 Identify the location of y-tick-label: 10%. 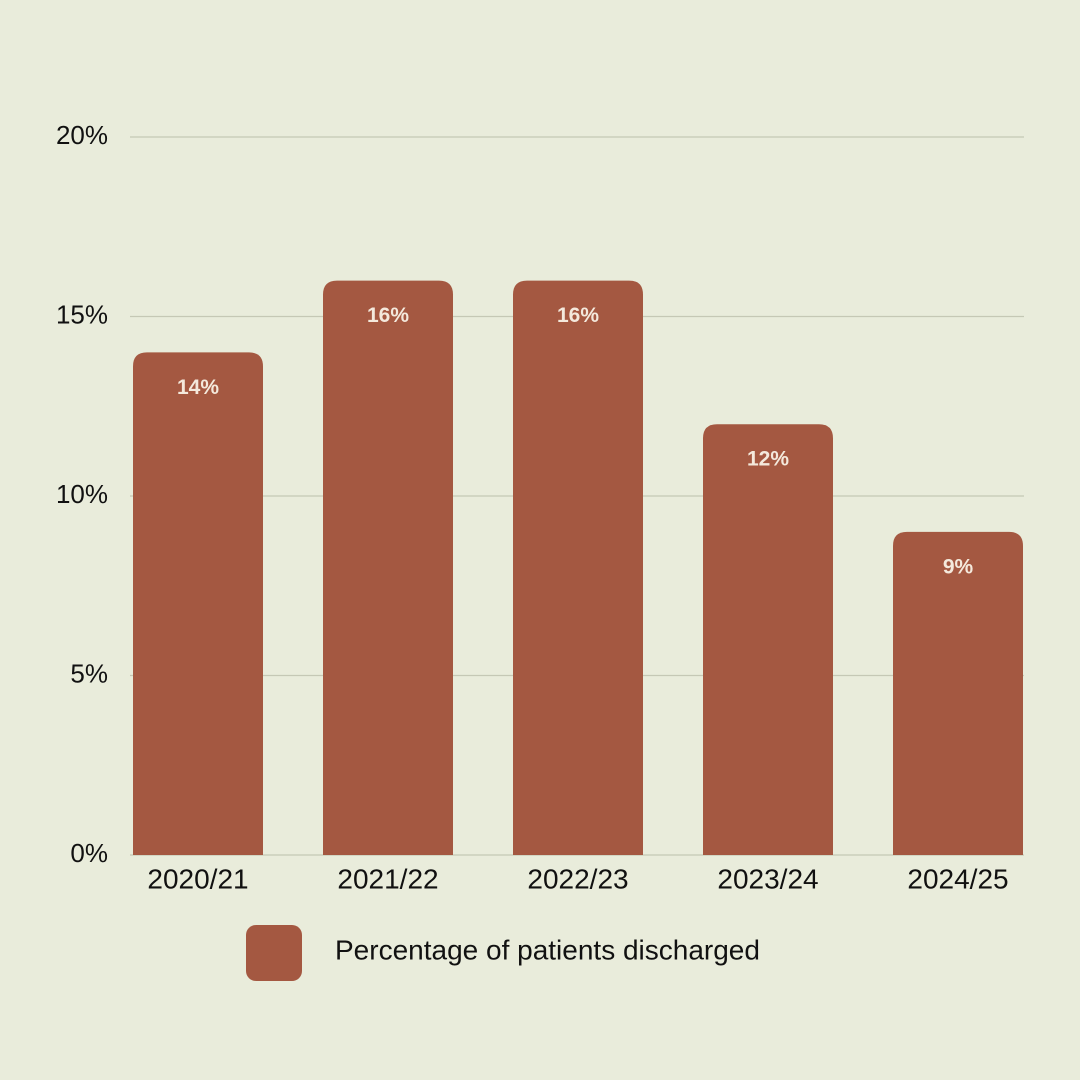
(82, 494).